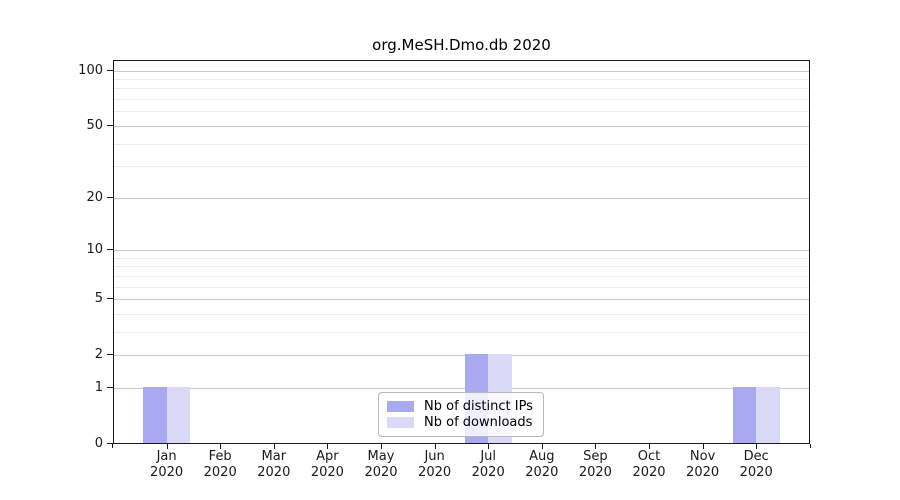  Describe the element at coordinates (178, 414) in the screenshot. I see `bar-nb-of-downloads-jan` at that location.